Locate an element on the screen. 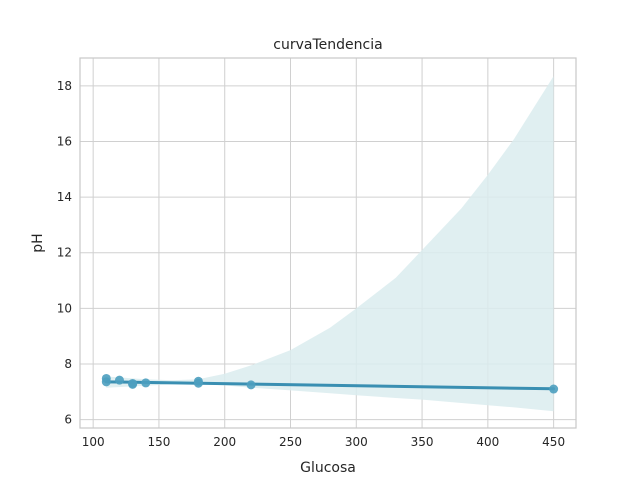 The height and width of the screenshot is (480, 640). x-tick-label: 100 is located at coordinates (93, 442).